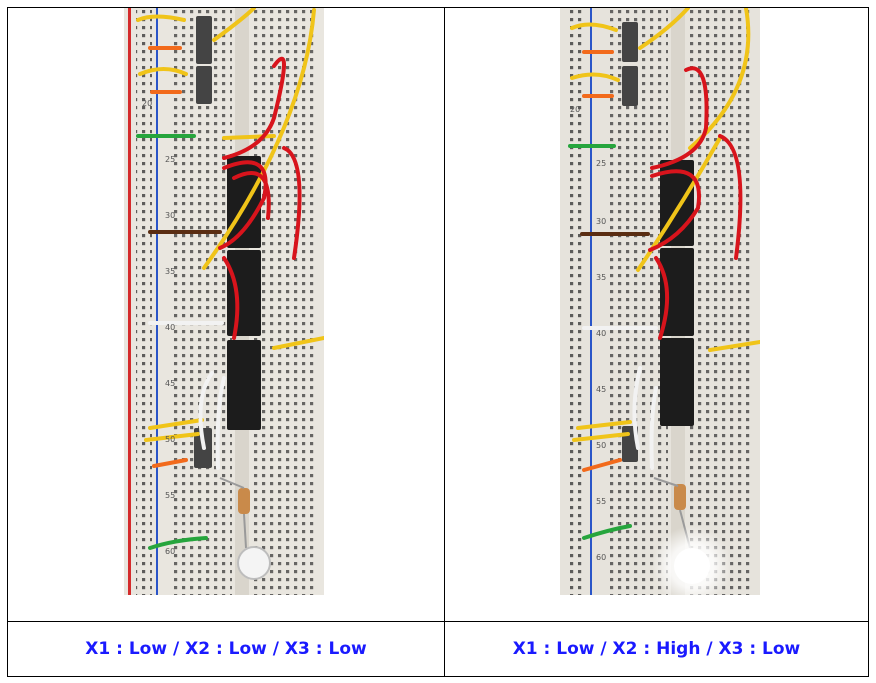 This screenshot has width=876, height=683. Describe the element at coordinates (226, 649) in the screenshot. I see `caption-left: X1 : Low / X2 : Low / X3 : Low` at that location.